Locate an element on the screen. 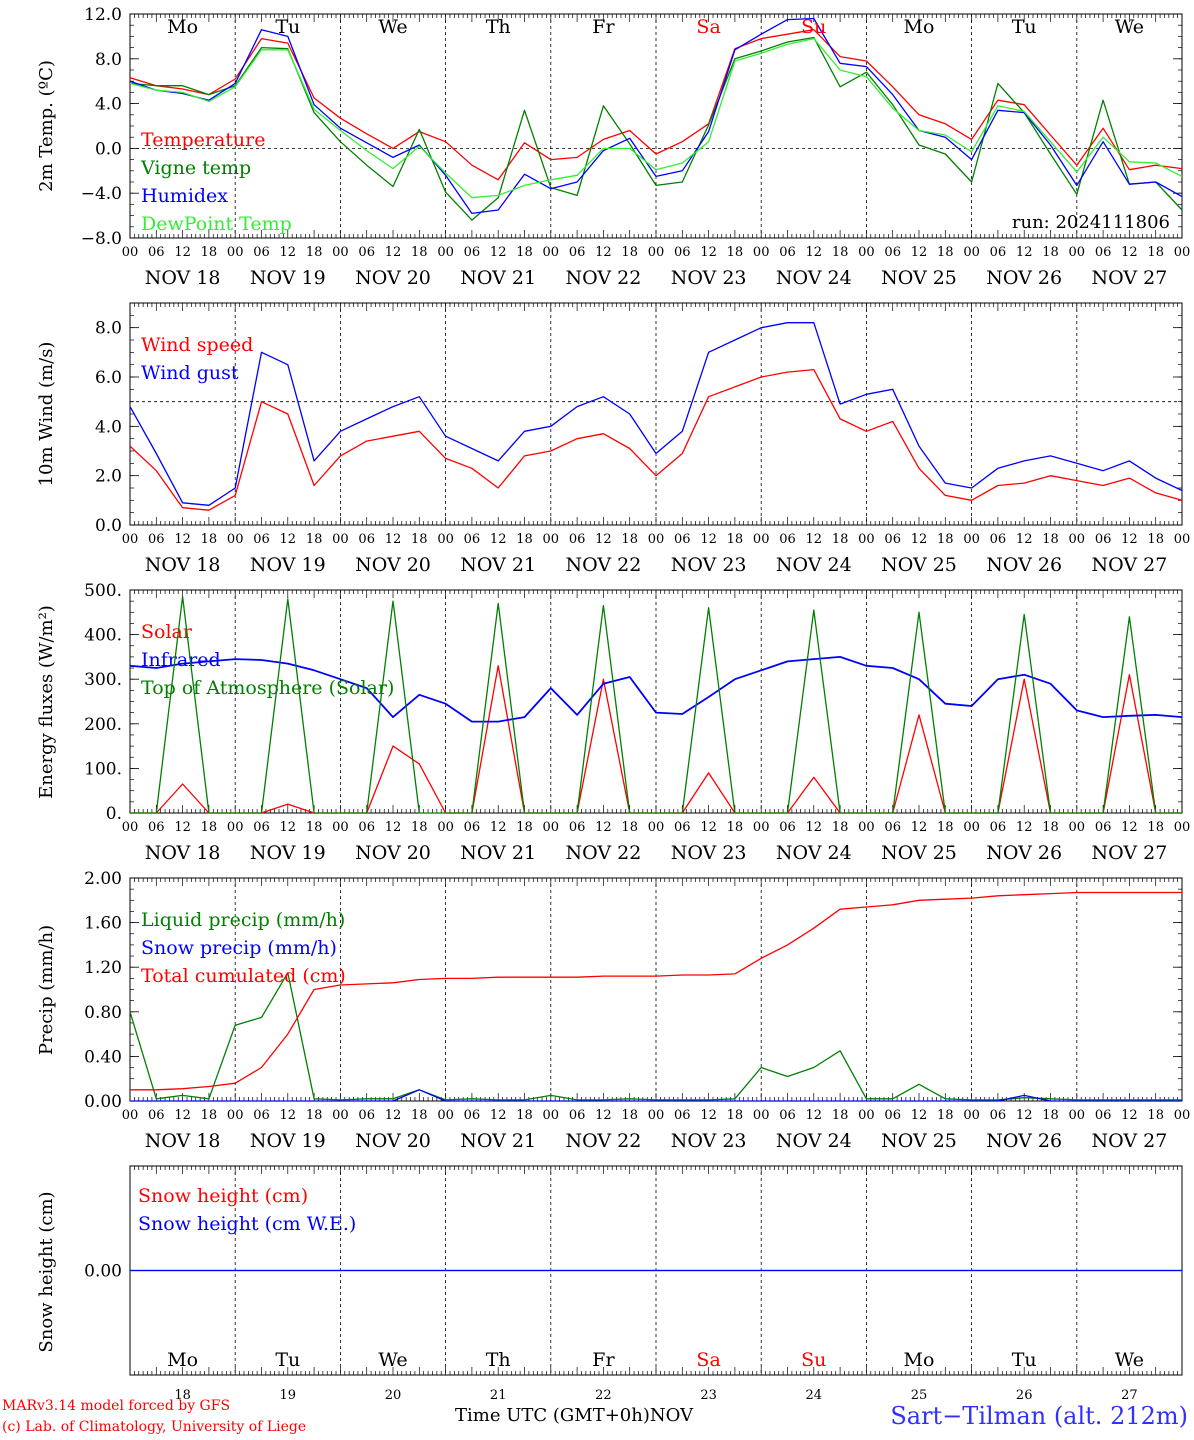  weekday-label: Su is located at coordinates (813, 27).